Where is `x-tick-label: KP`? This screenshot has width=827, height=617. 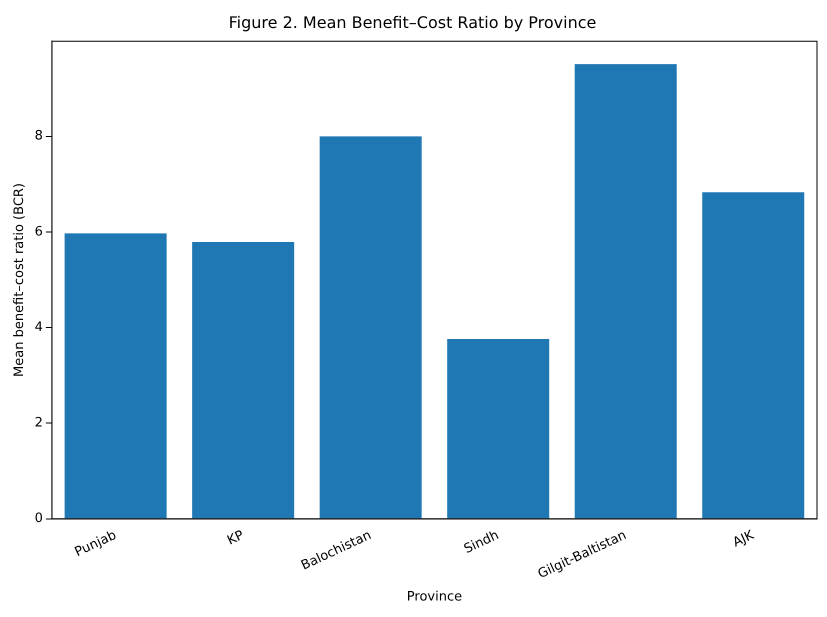
x-tick-label: KP is located at coordinates (235, 538).